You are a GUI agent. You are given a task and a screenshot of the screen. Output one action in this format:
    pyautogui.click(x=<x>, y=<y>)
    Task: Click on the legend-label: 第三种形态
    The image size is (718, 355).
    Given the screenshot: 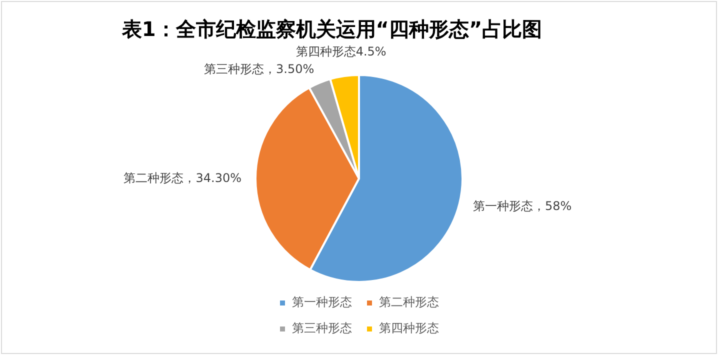 What is the action you would take?
    pyautogui.click(x=322, y=328)
    